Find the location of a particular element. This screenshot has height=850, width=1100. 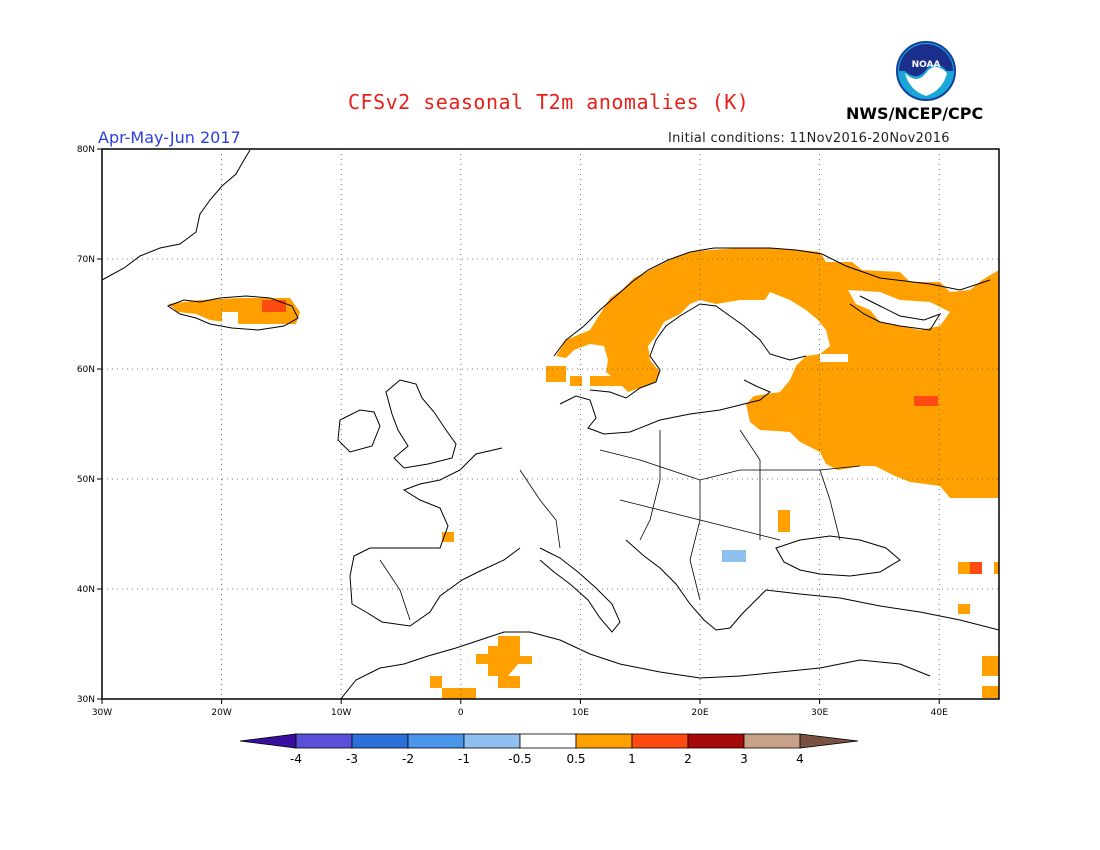

coast-sweden-baltic is located at coordinates (698, 351).